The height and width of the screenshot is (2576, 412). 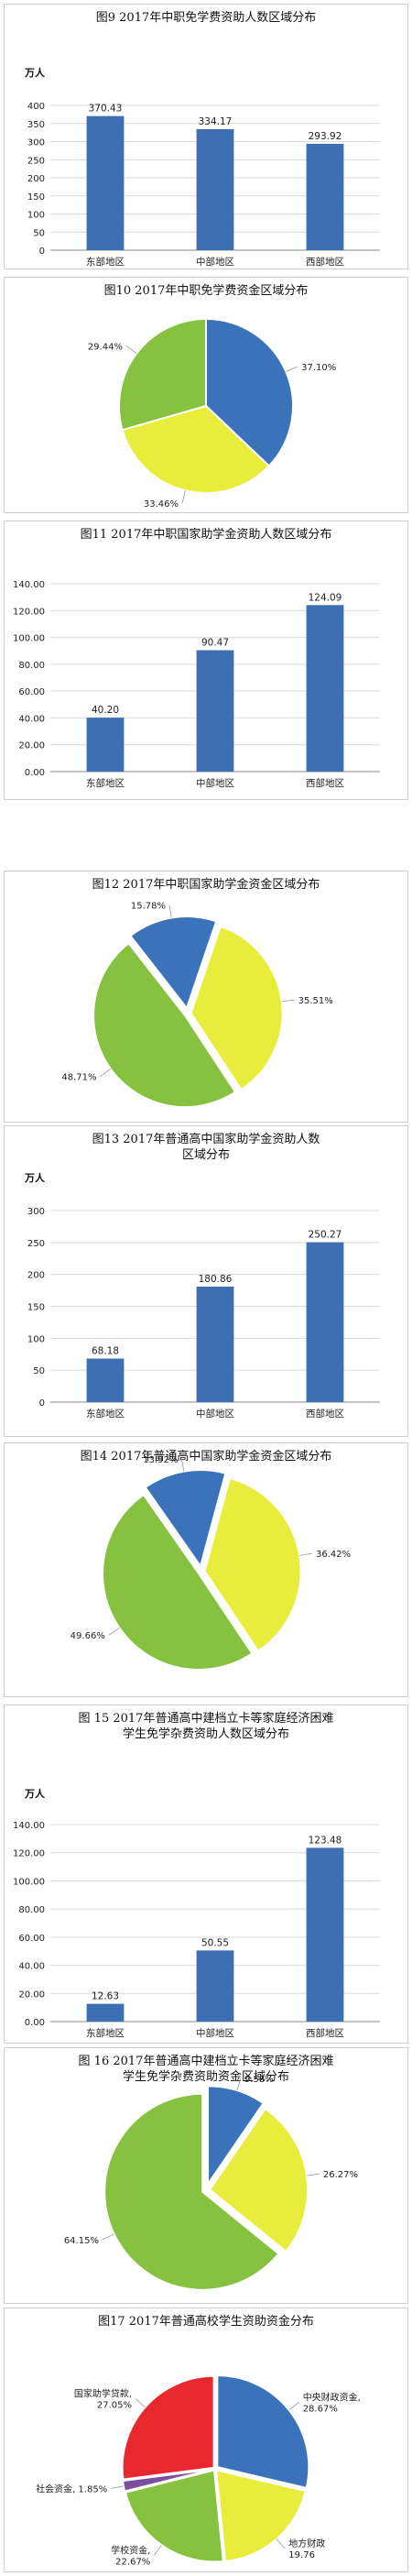 I want to click on slice-label: 26.27%, so click(x=340, y=2175).